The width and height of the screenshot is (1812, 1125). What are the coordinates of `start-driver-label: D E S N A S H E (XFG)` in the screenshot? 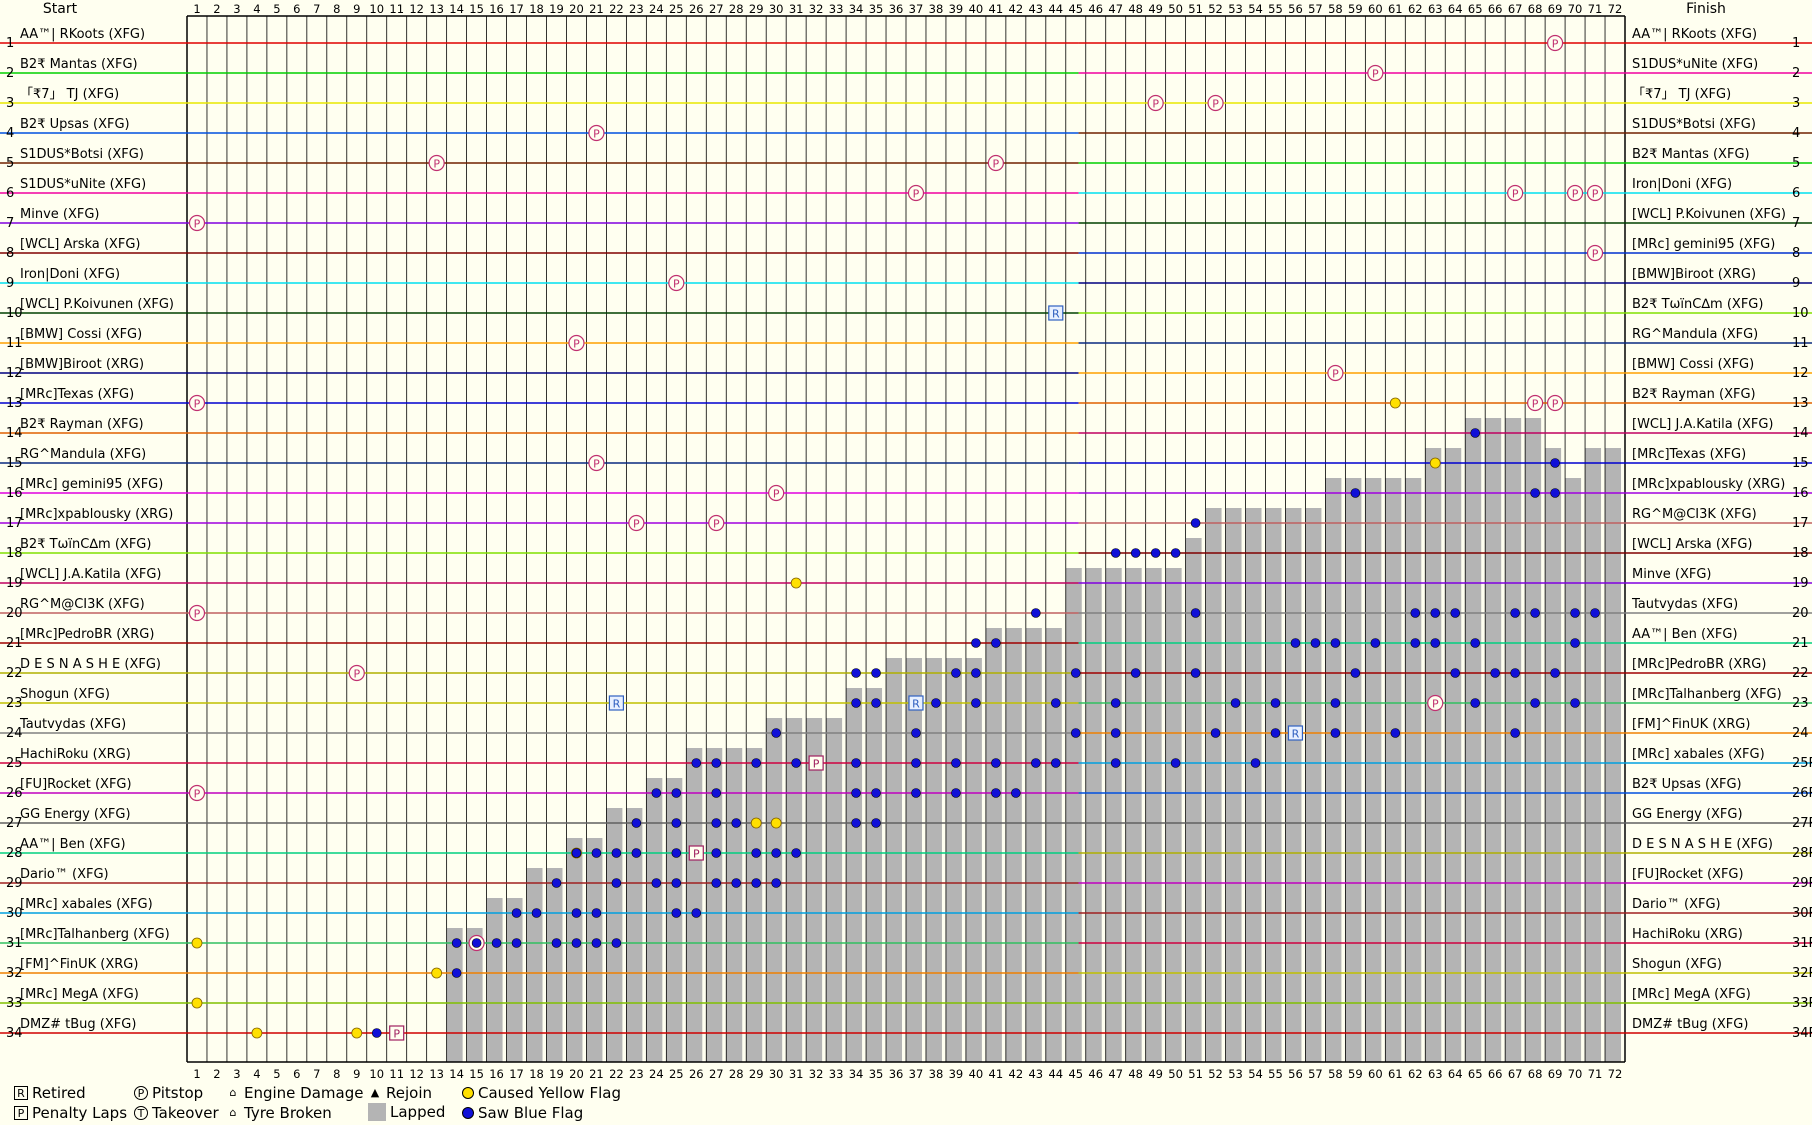 It's located at (90, 664).